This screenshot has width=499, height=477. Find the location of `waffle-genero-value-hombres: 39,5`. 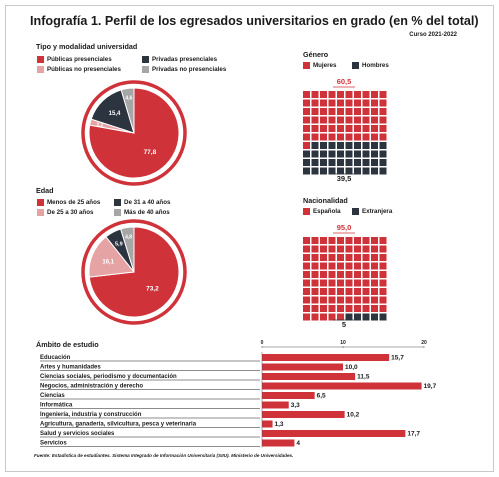

waffle-genero-value-hombres: 39,5 is located at coordinates (344, 178).